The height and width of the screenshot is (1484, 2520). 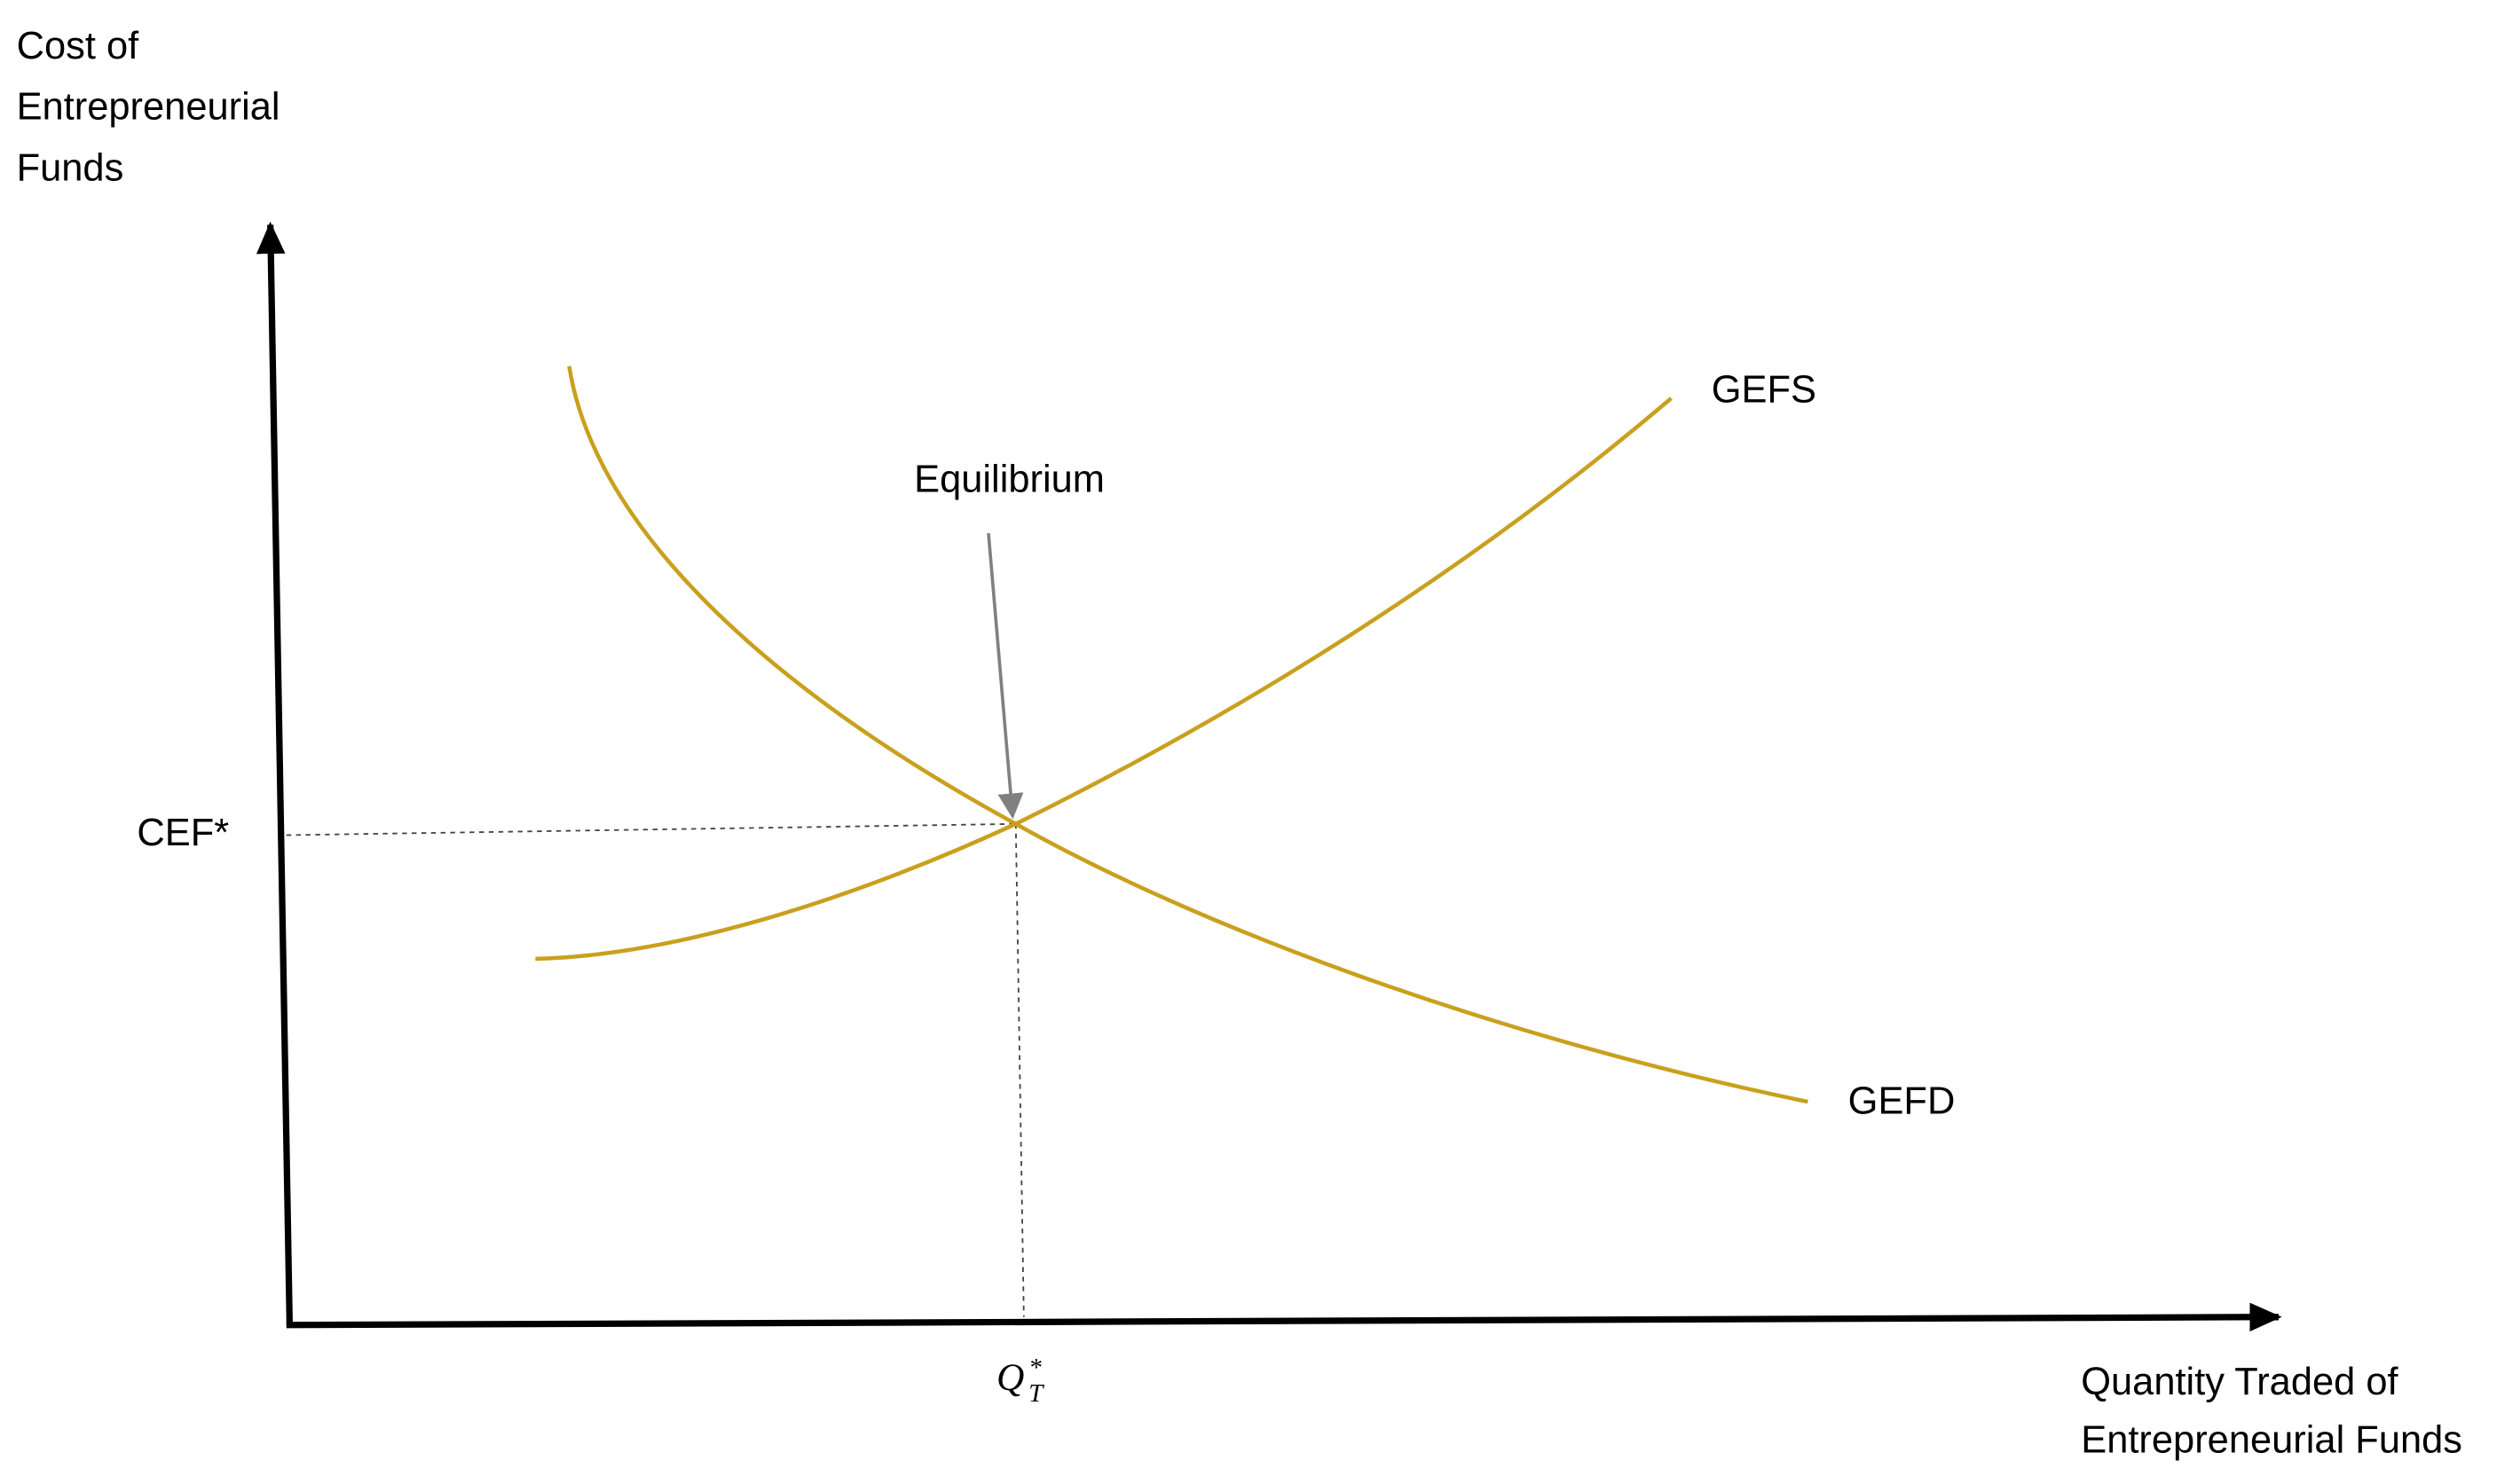 What do you see at coordinates (1010, 1377) in the screenshot?
I see `quantity-base: Q` at bounding box center [1010, 1377].